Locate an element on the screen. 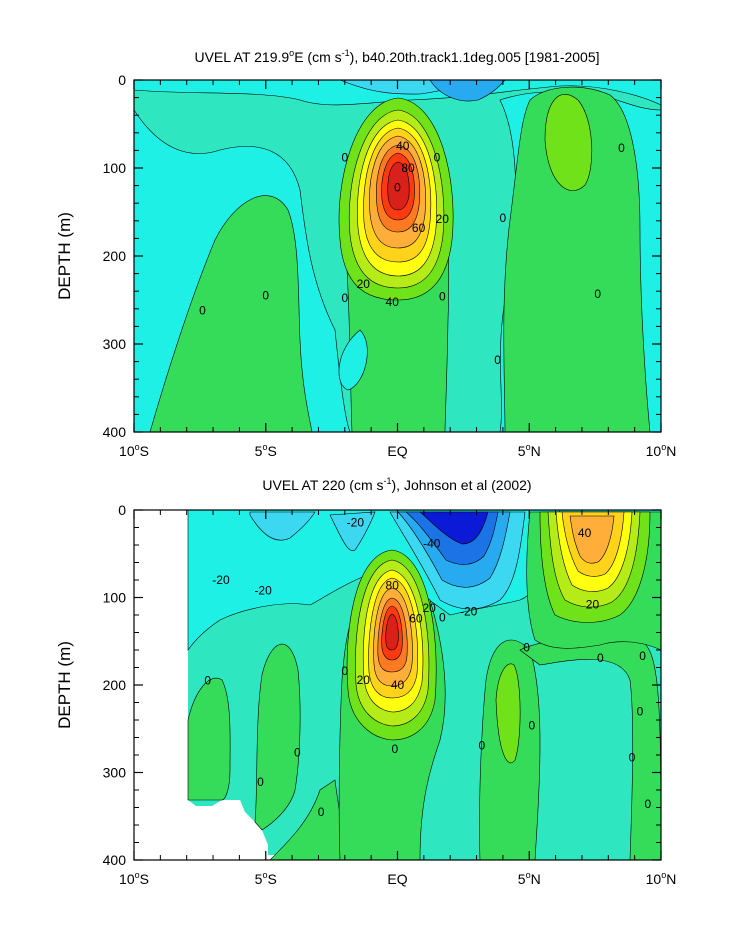 Image resolution: width=733 pixels, height=945 pixels. p1-xtick-label-hemi-1: S is located at coordinates (271, 451).